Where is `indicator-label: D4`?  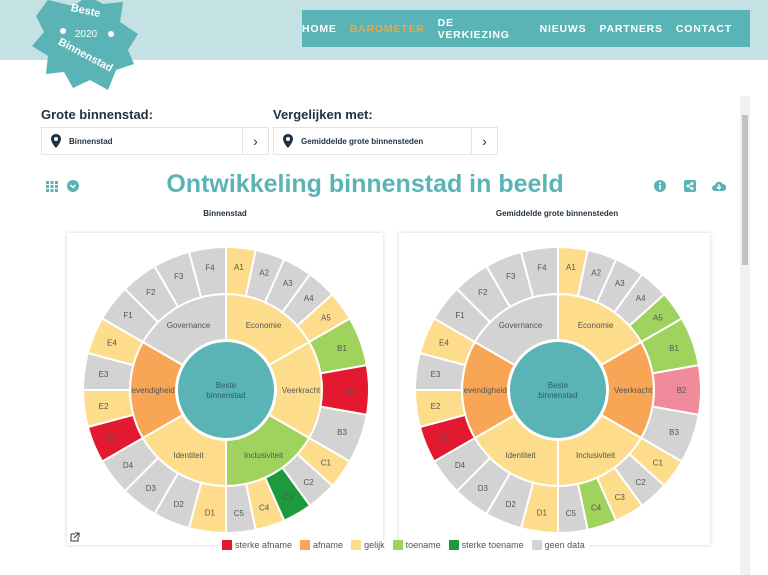 indicator-label: D4 is located at coordinates (460, 465).